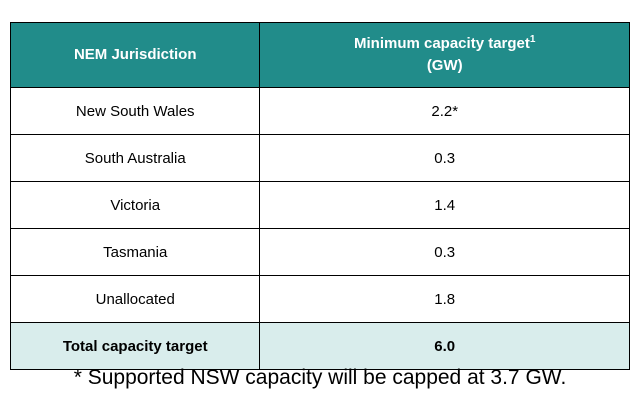 The height and width of the screenshot is (409, 640). I want to click on jurisdiction-cell: Tasmania, so click(135, 252).